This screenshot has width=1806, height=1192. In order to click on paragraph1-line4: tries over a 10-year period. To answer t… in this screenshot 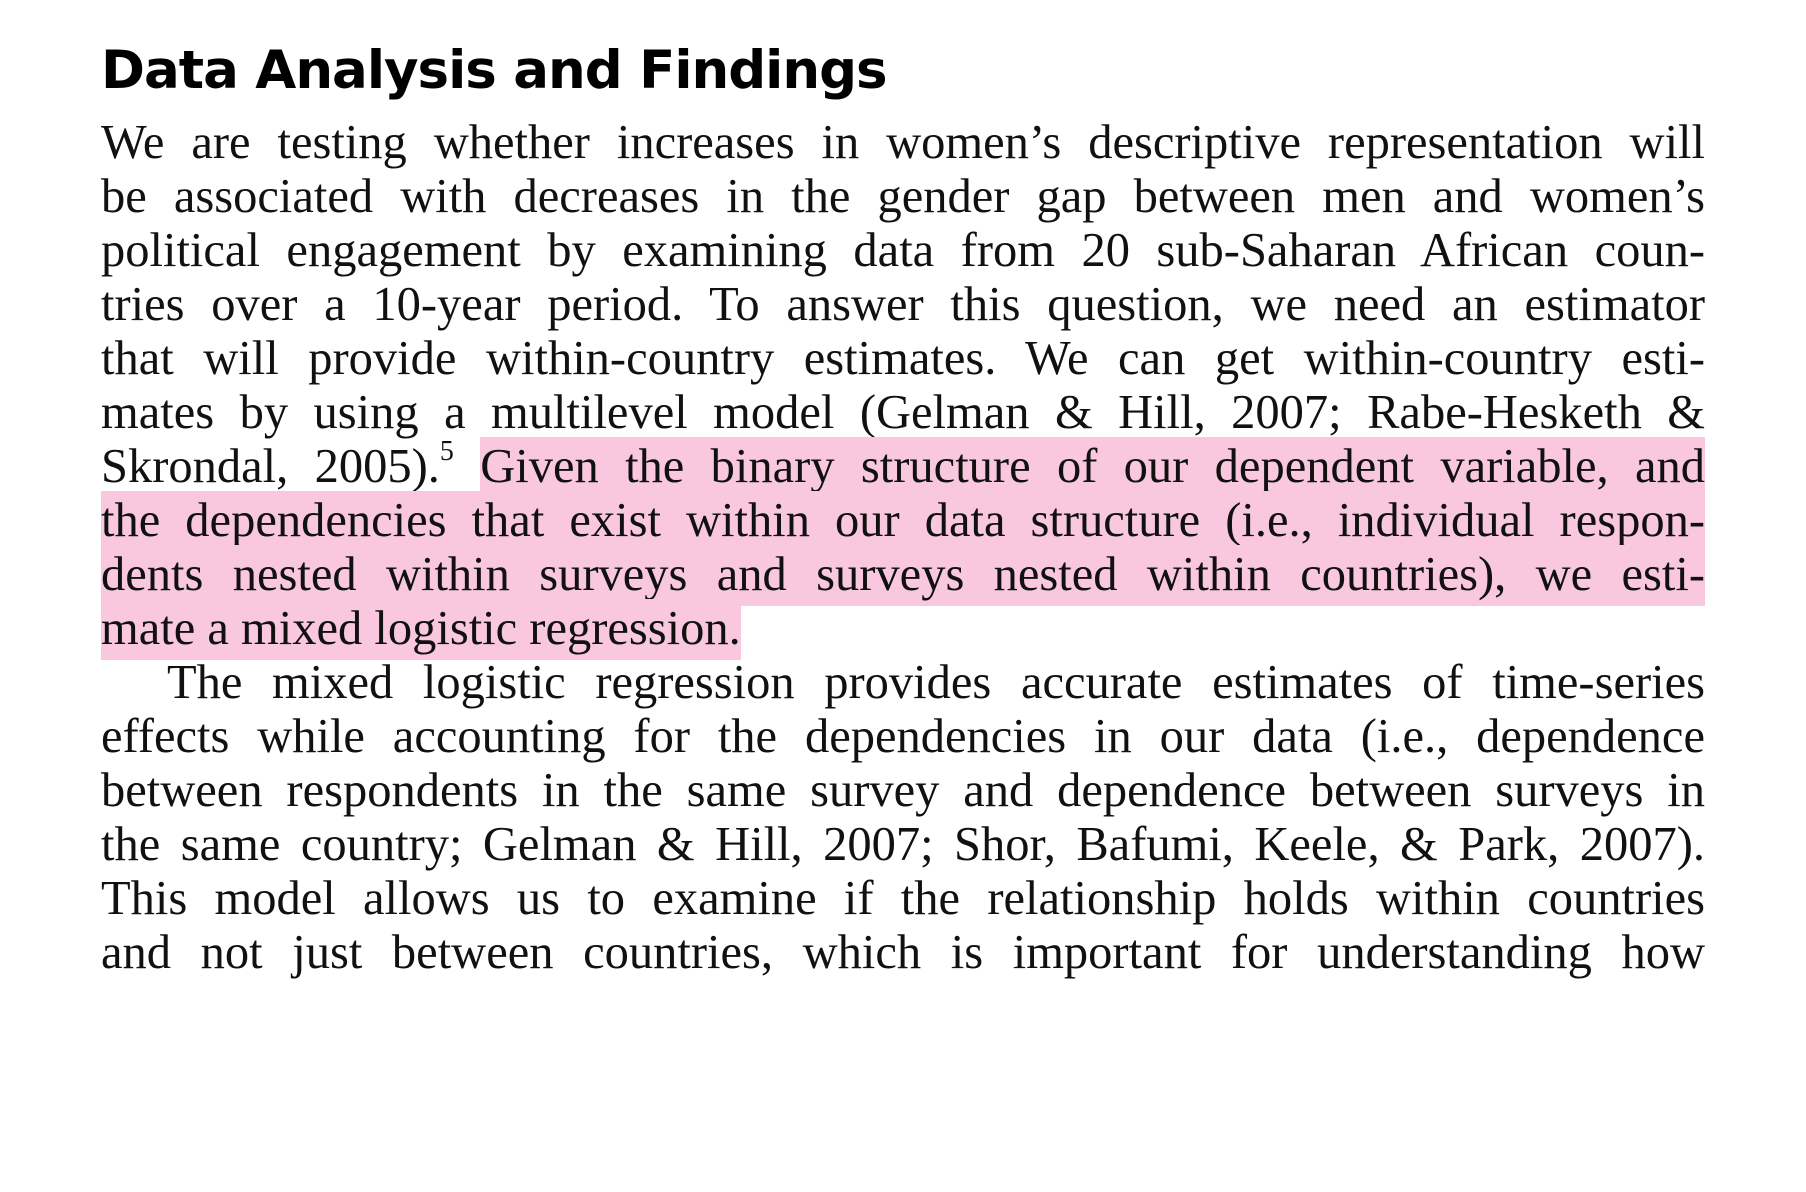, I will do `click(903, 304)`.